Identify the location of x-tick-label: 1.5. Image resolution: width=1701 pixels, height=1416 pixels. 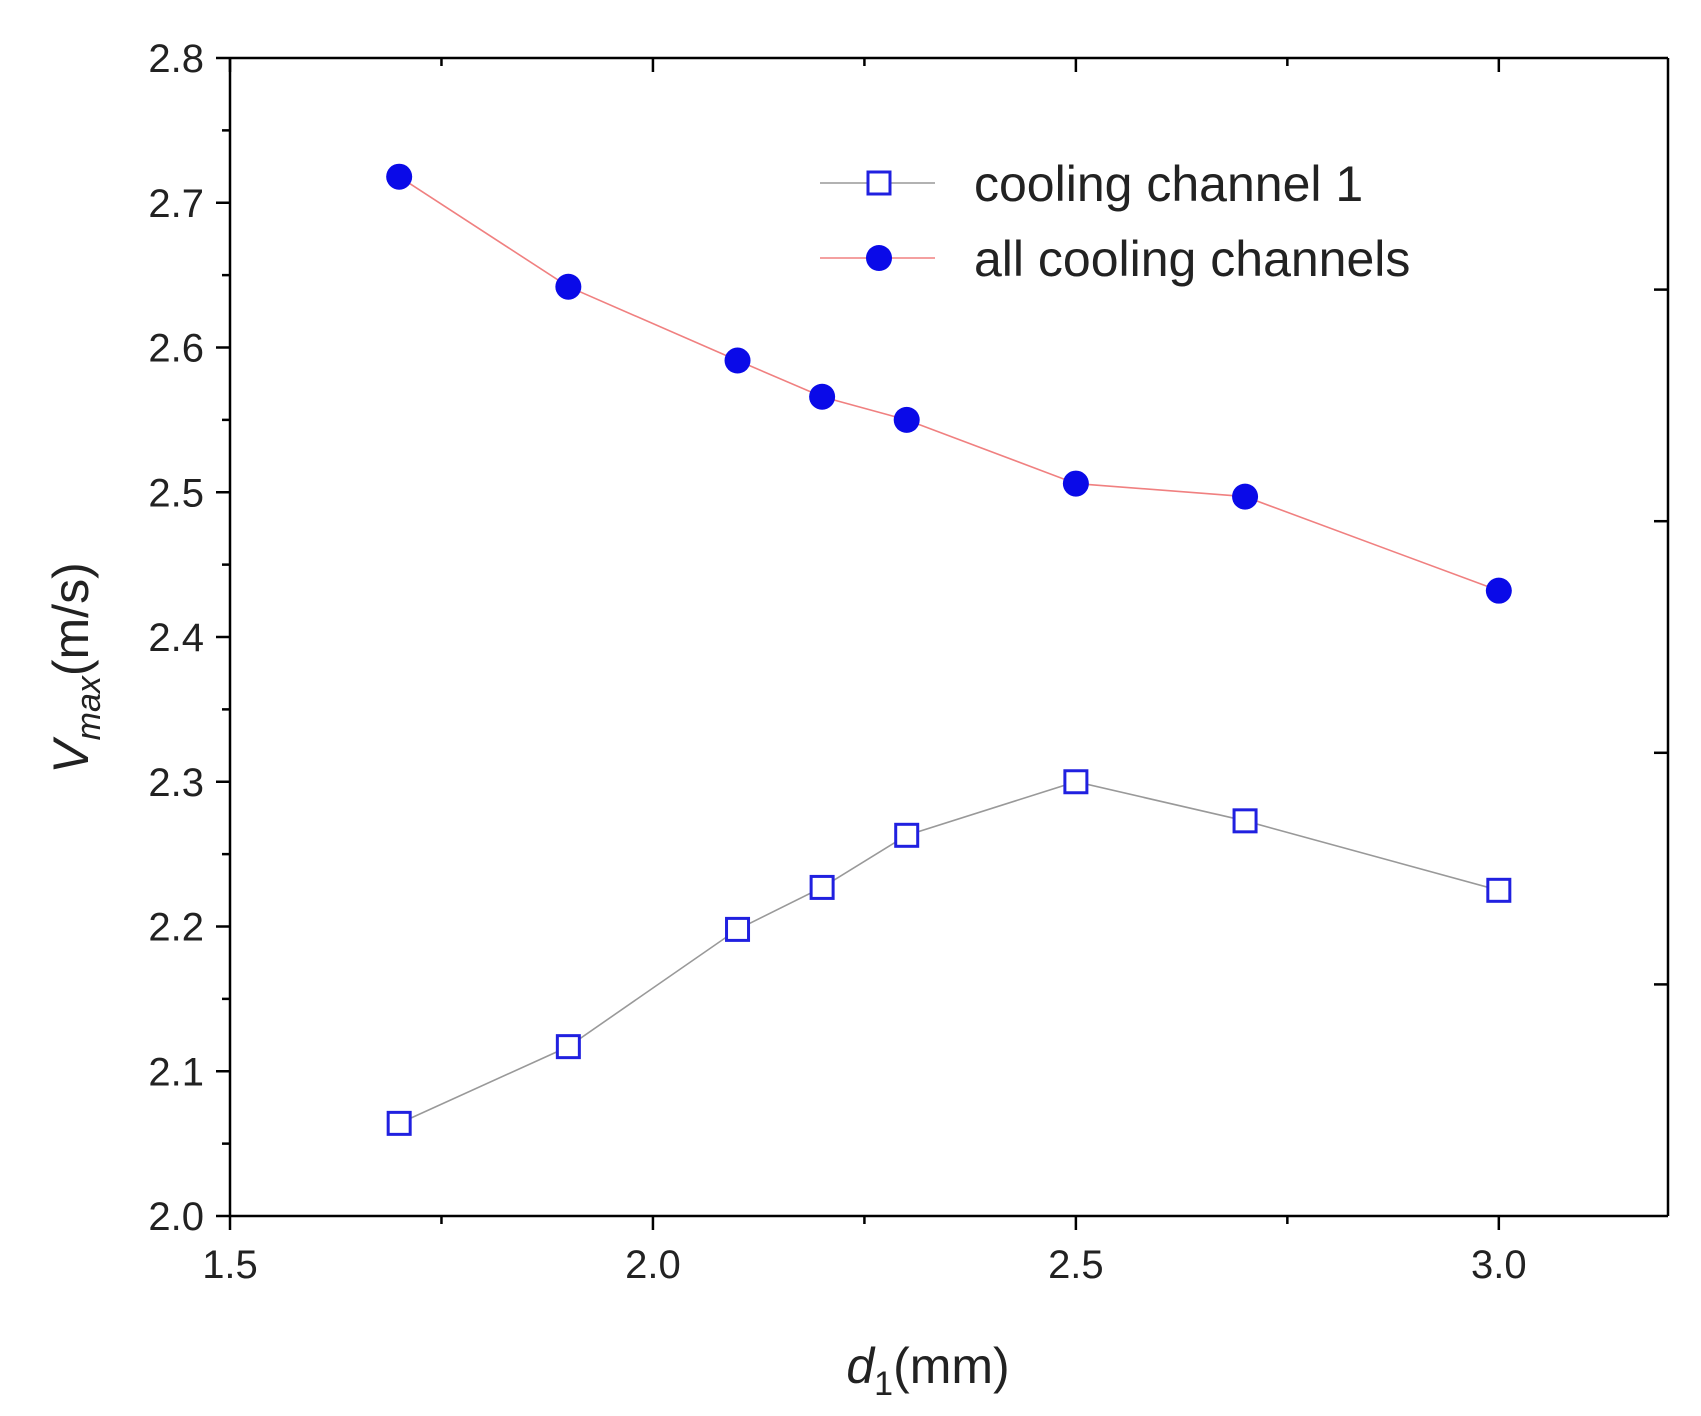
(230, 1265).